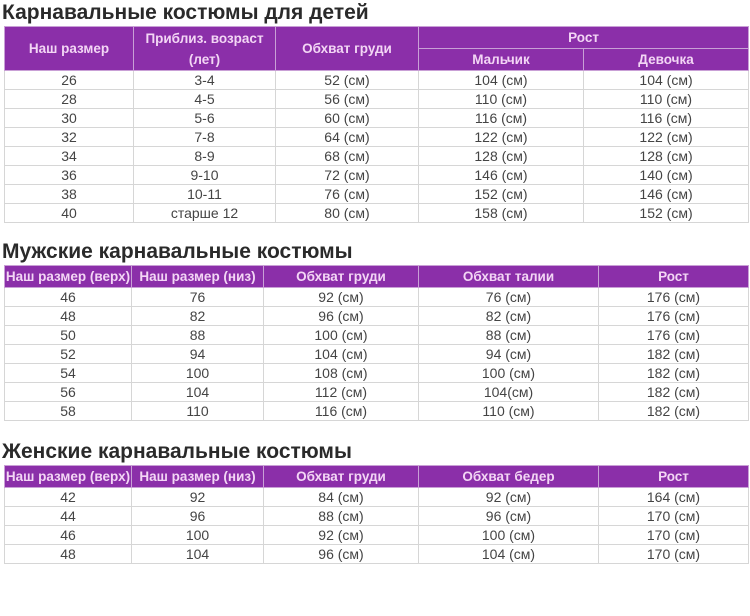 The width and height of the screenshot is (750, 616). I want to click on table-cell: 76, so click(197, 297).